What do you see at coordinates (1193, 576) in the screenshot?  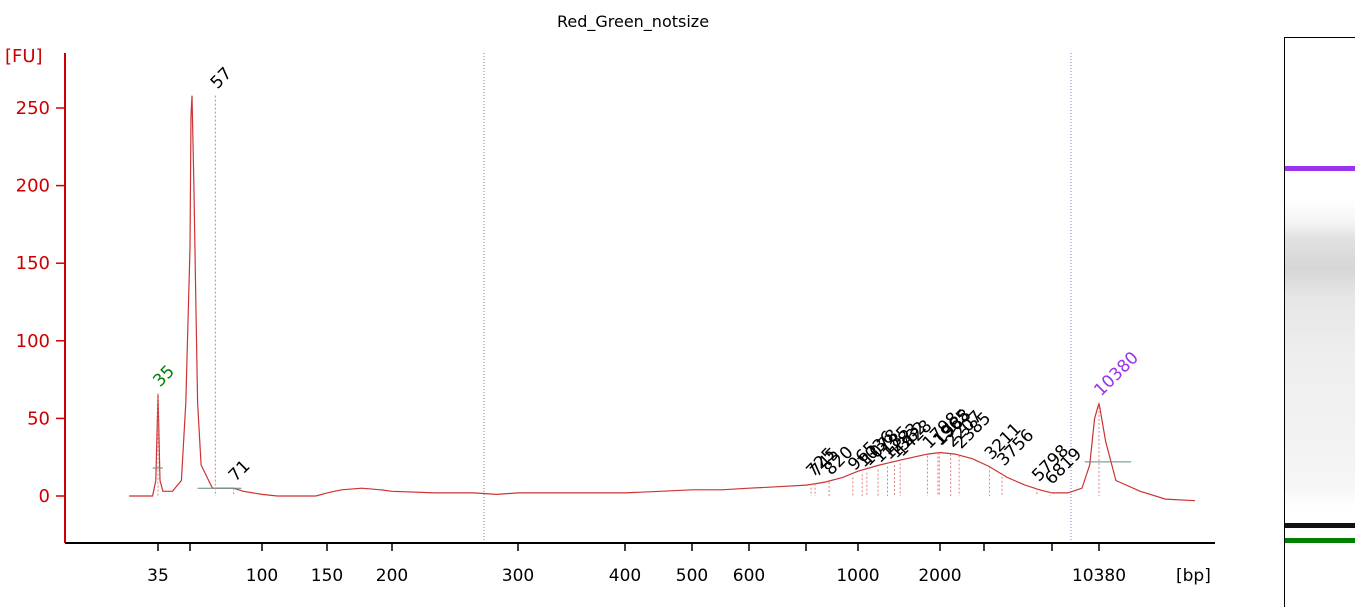 I see `x-axis-label: [bp]` at bounding box center [1193, 576].